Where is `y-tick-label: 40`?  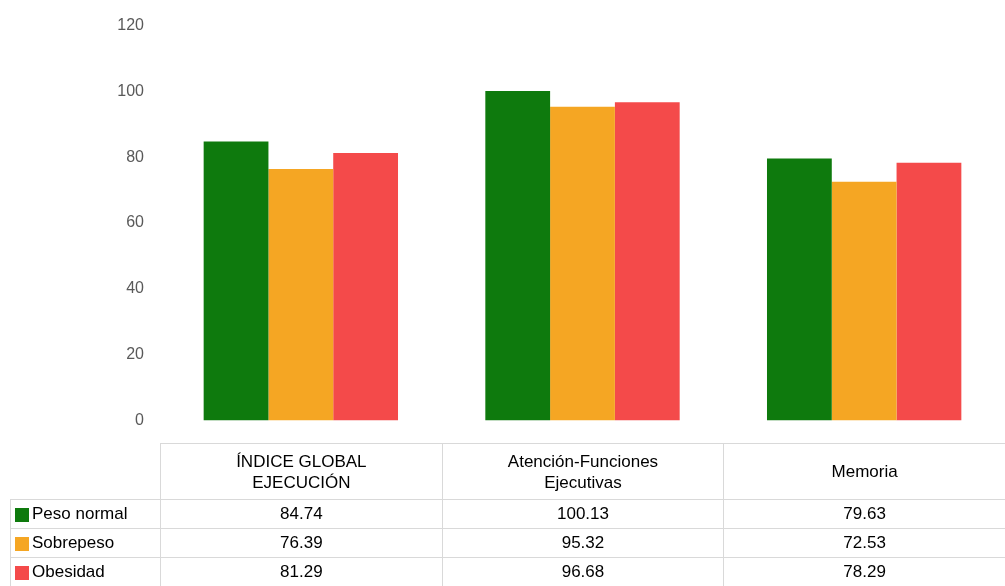
y-tick-label: 40 is located at coordinates (135, 288).